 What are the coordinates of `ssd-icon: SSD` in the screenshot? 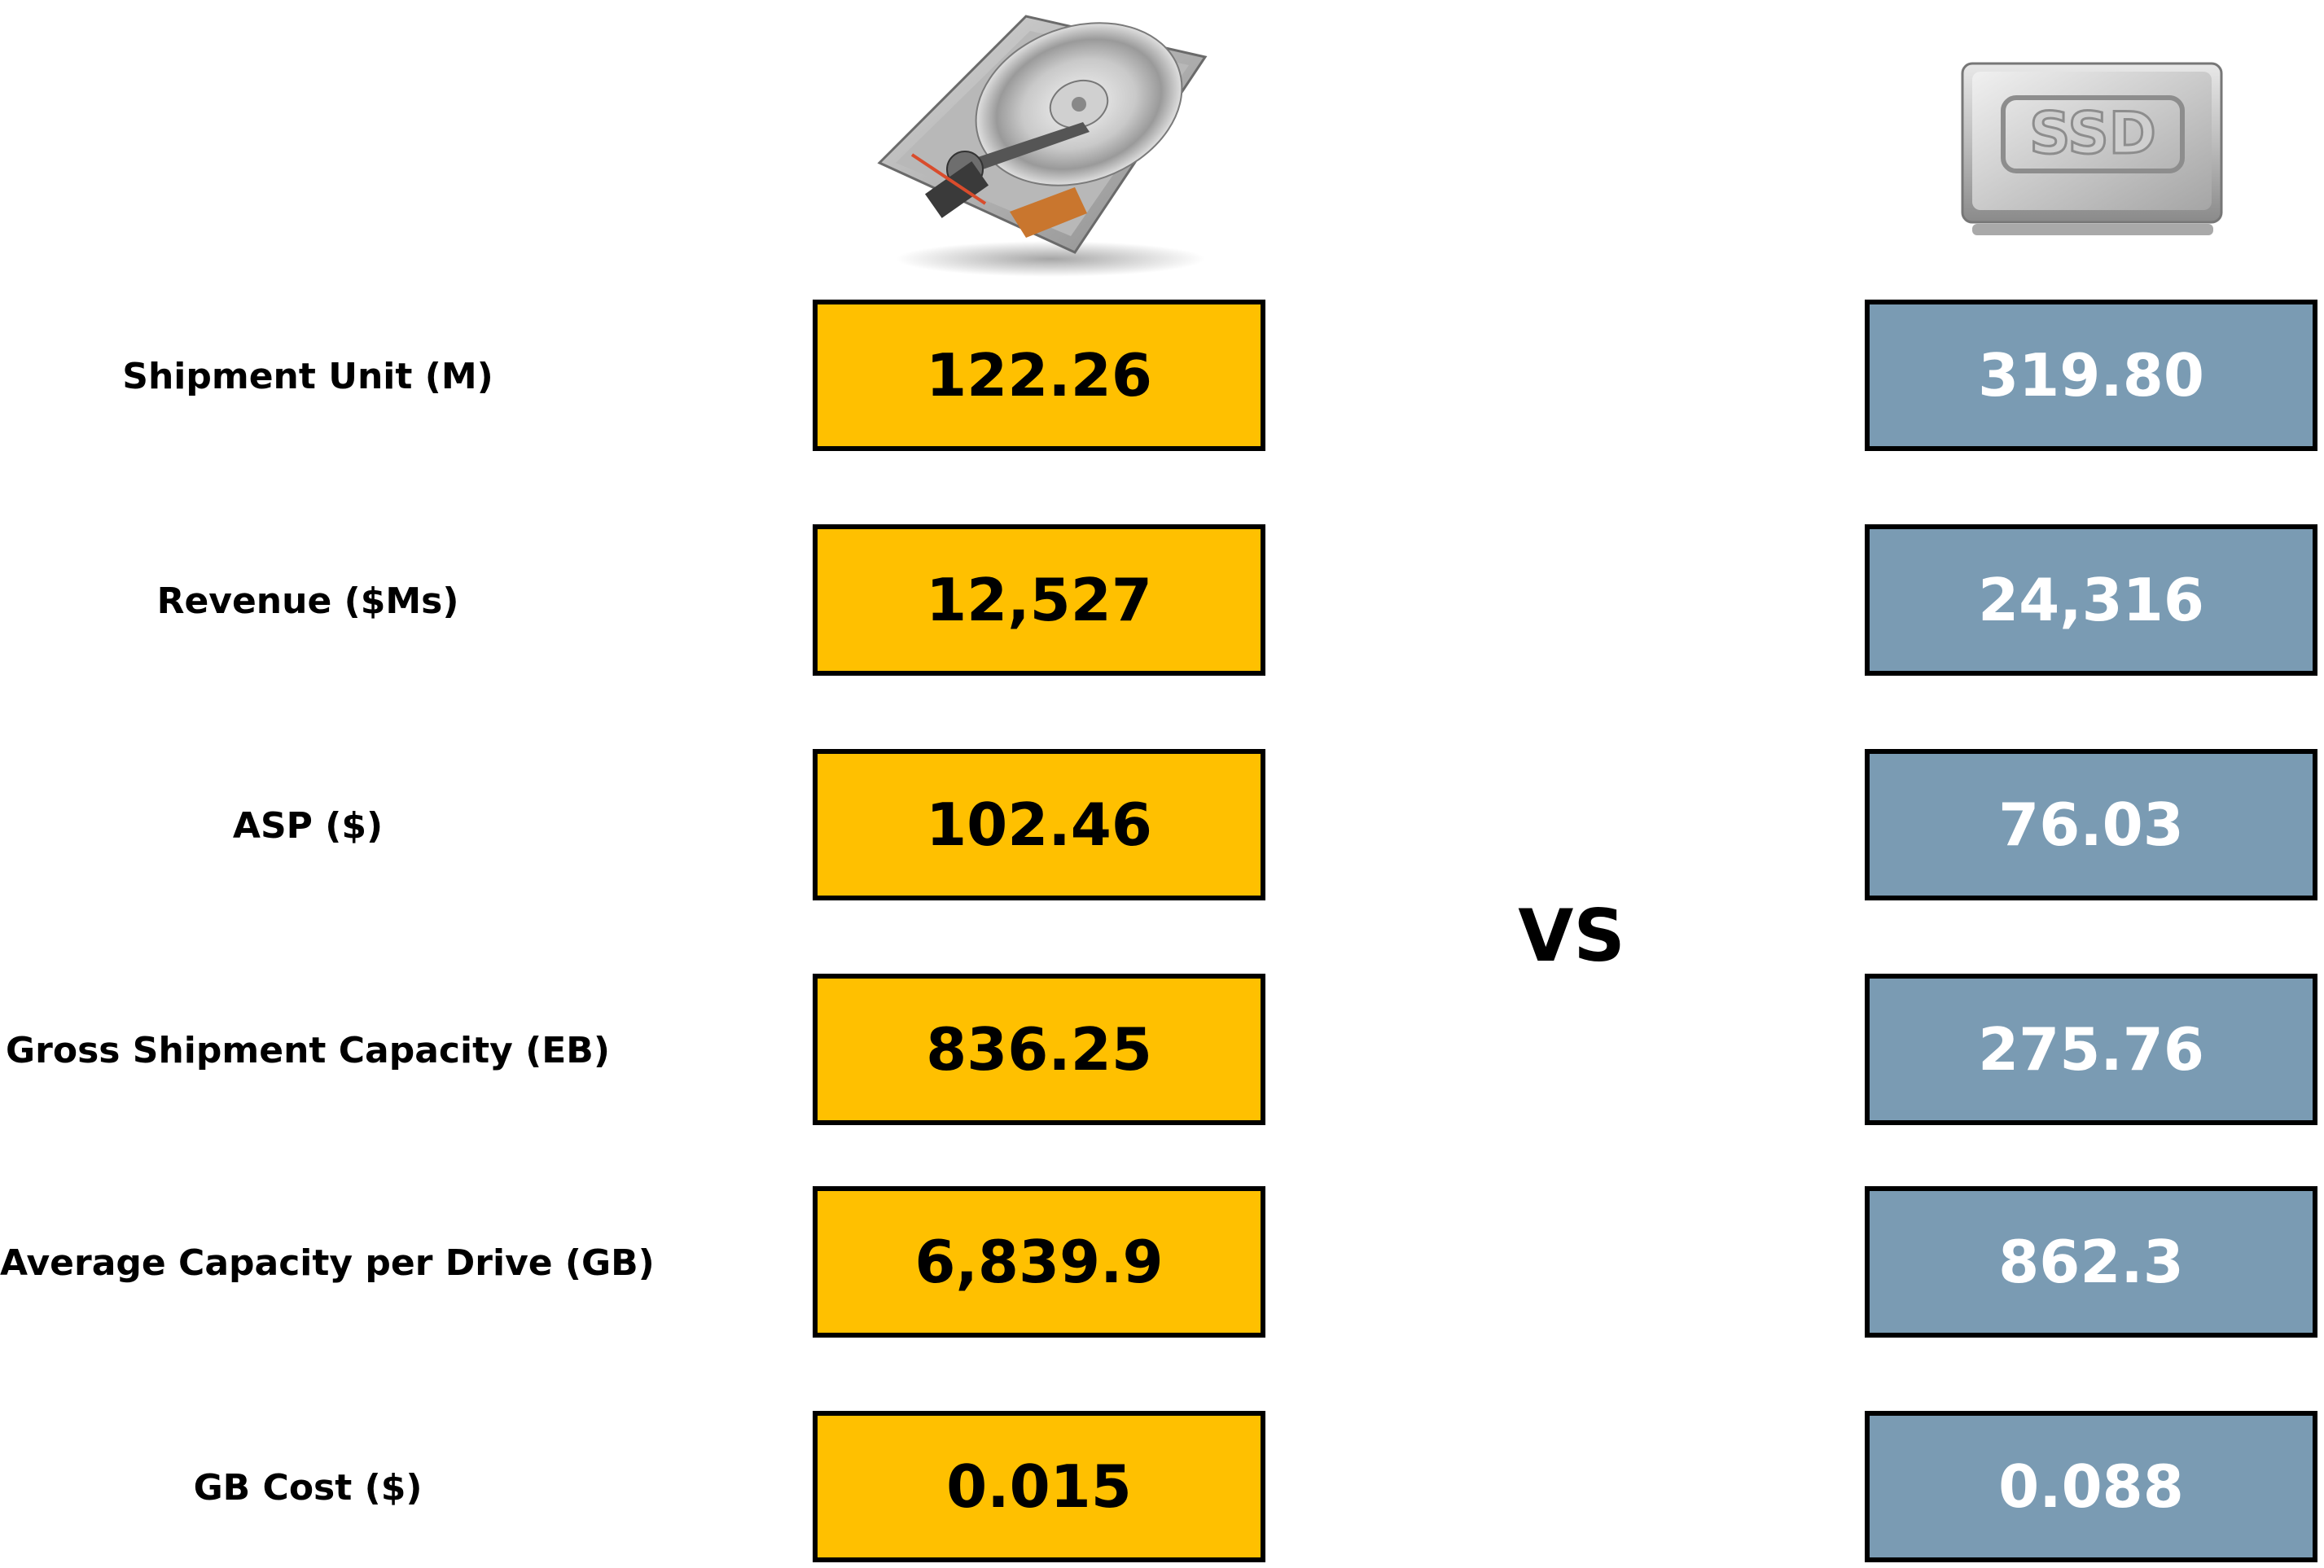 It's located at (2092, 149).